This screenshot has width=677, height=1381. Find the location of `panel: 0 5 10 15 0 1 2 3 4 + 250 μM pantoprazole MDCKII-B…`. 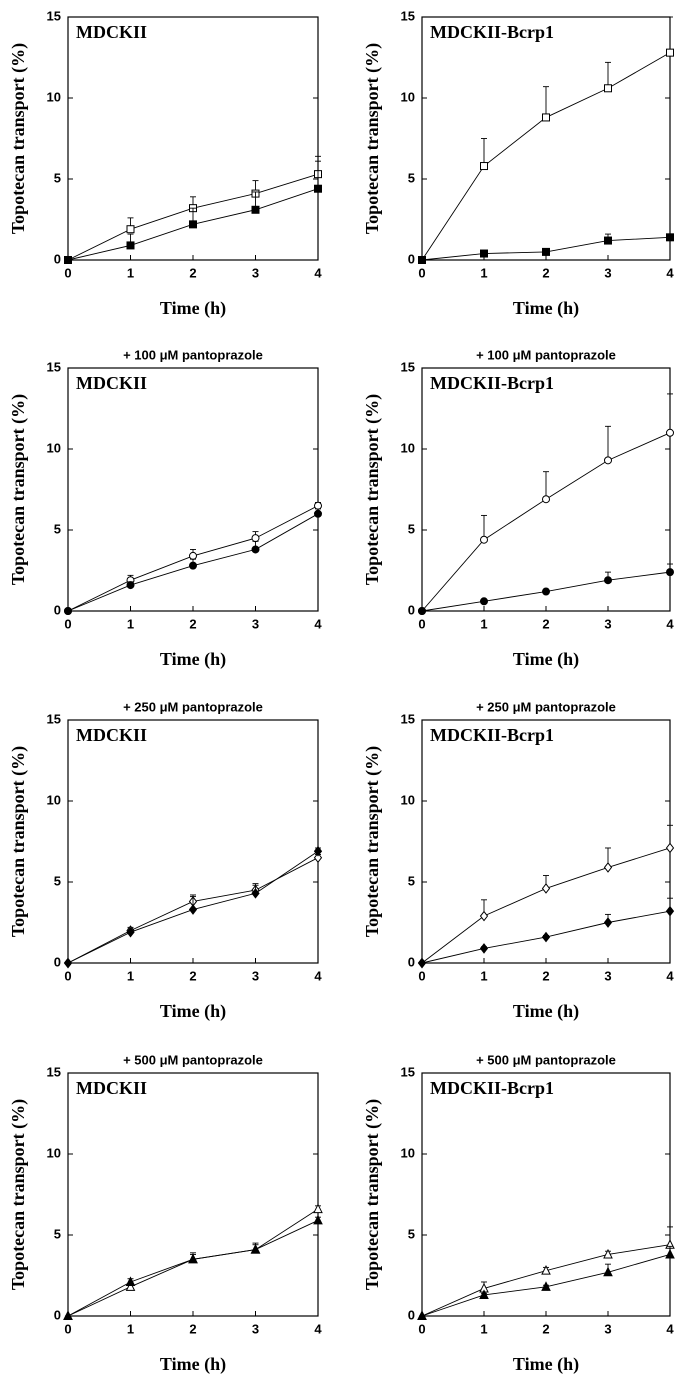

panel: 0 5 10 15 0 1 2 3 4 + 250 μM pantoprazole MDCKII-B… is located at coordinates (518, 860).